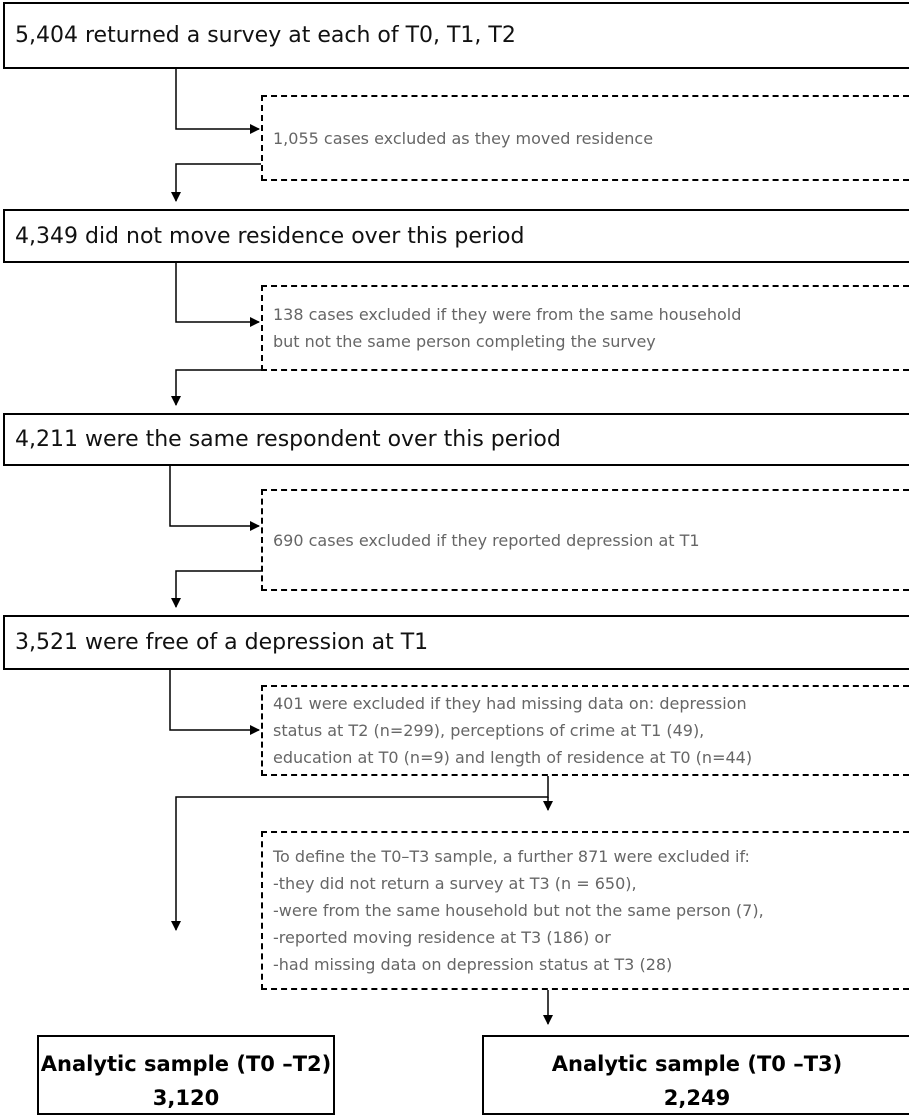  What do you see at coordinates (697, 1098) in the screenshot?
I see `final-sample-value: 2,249` at bounding box center [697, 1098].